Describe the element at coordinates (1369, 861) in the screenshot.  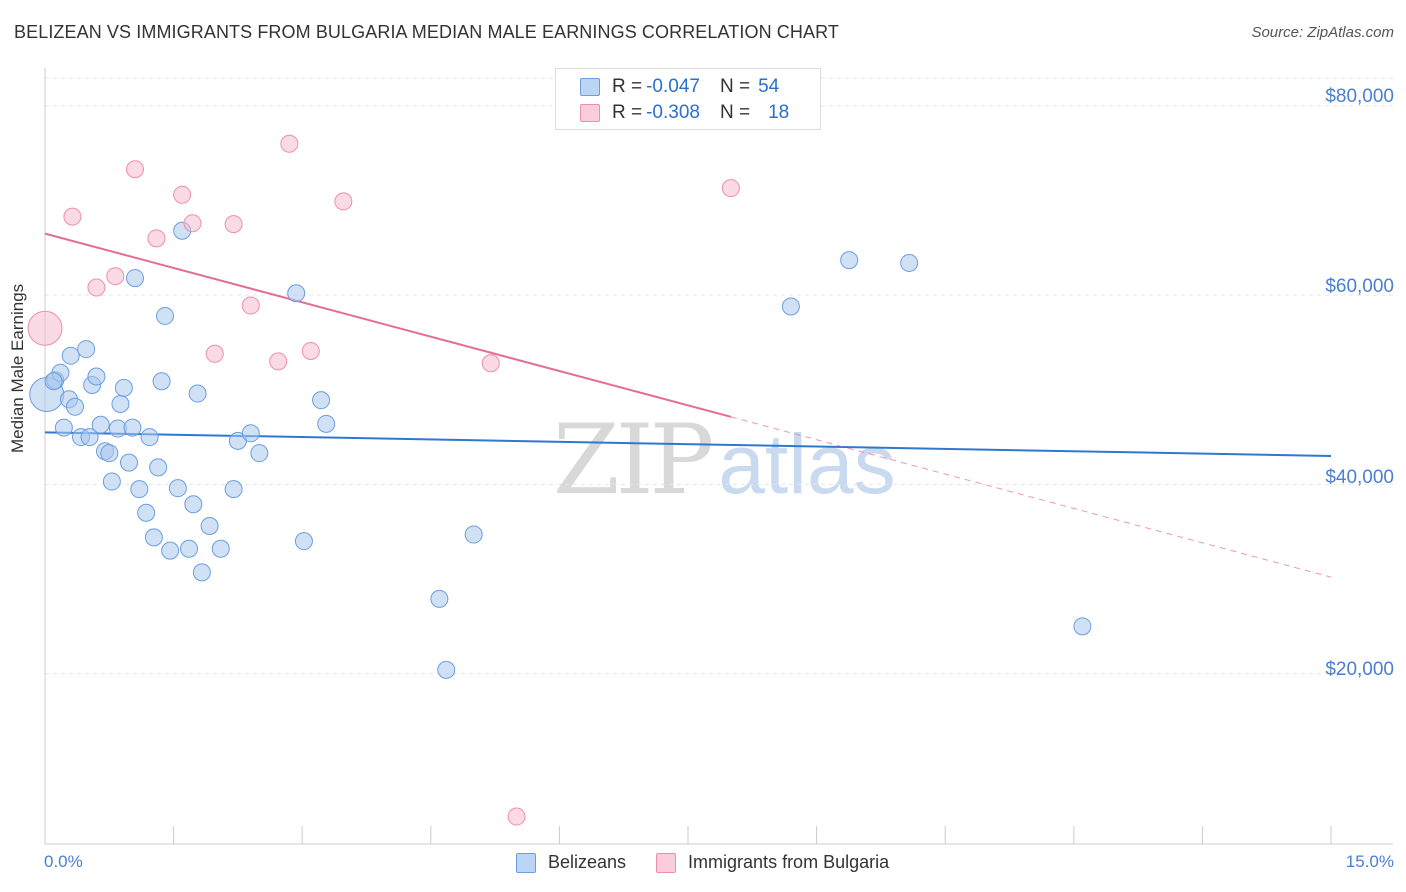
I see `x-tick-label-max: 15.0%` at that location.